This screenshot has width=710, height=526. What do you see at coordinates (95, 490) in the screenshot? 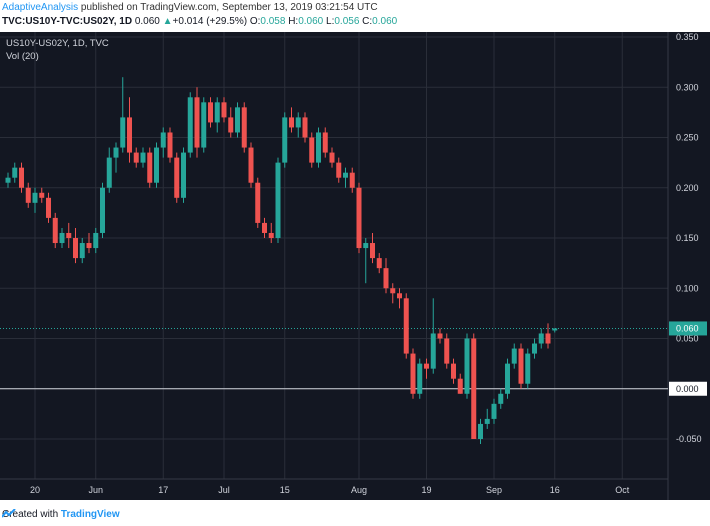
I see `x-tick-label: Jun` at bounding box center [95, 490].